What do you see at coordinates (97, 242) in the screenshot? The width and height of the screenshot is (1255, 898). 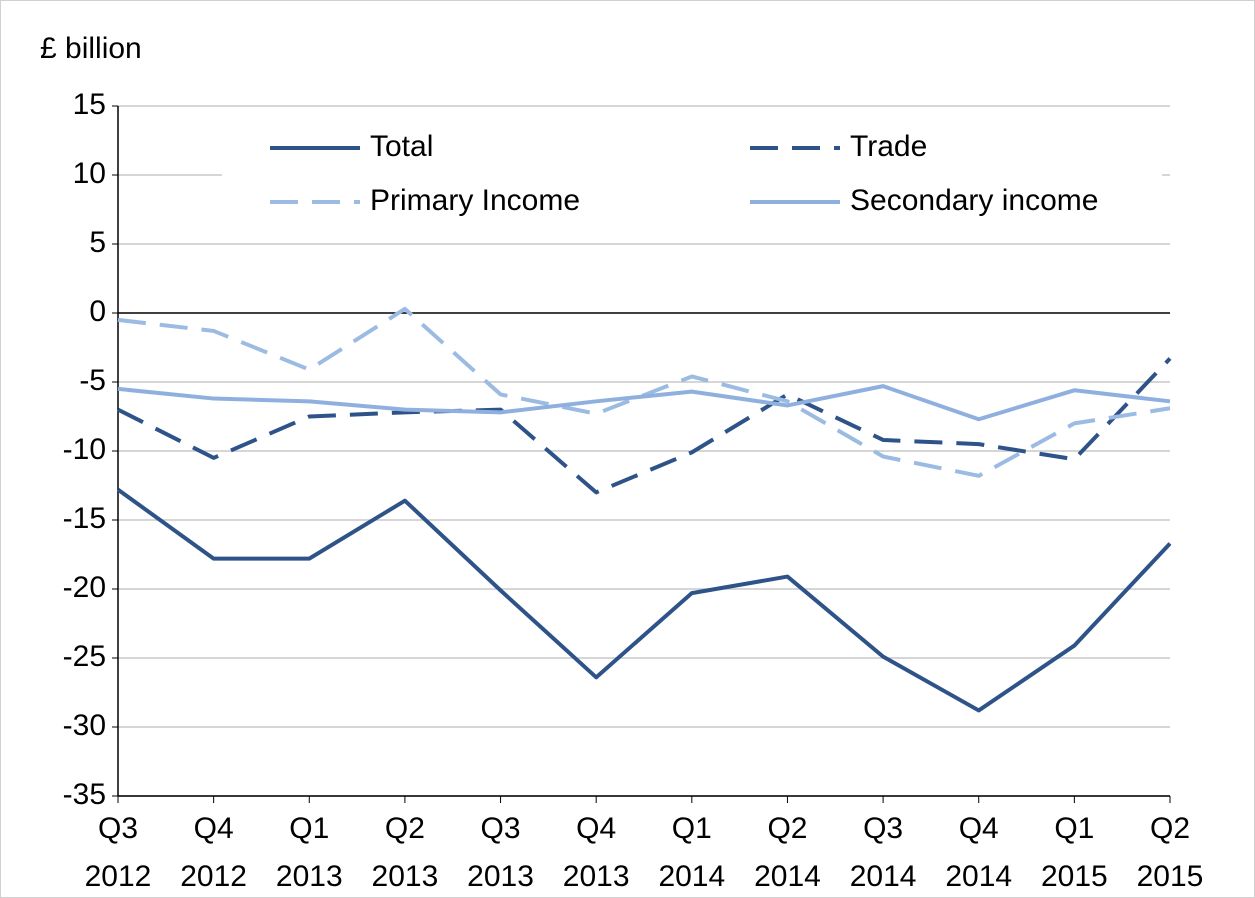 I see `y-tick-label: 5` at bounding box center [97, 242].